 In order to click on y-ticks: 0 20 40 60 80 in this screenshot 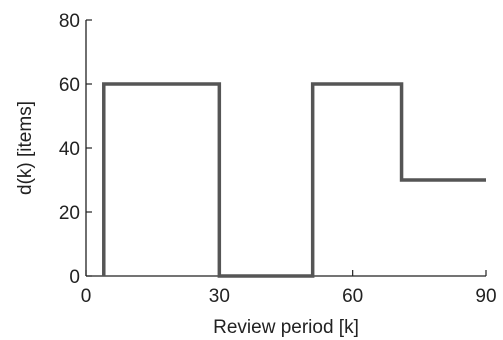, I will do `click(75, 149)`.